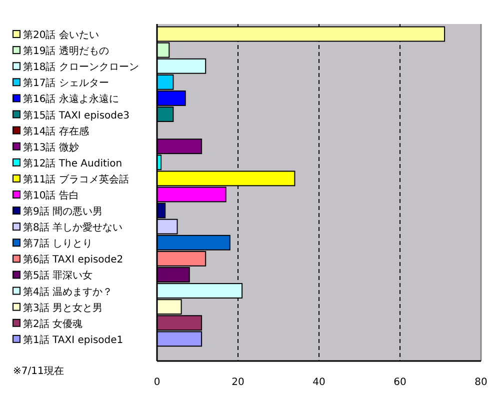  I want to click on category-label: 第9話 間の悪い男, so click(57, 212).